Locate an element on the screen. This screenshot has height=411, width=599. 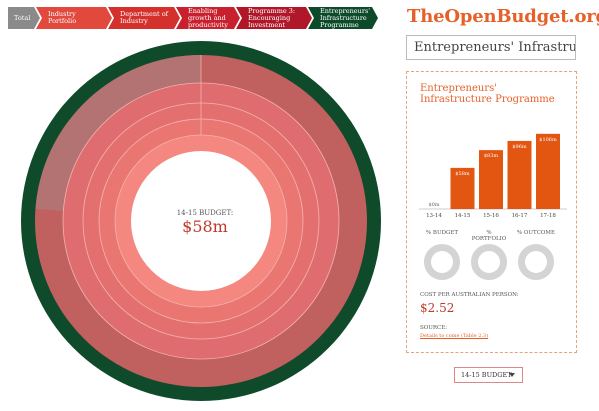
source-label: SOURCE: is located at coordinates (434, 328).